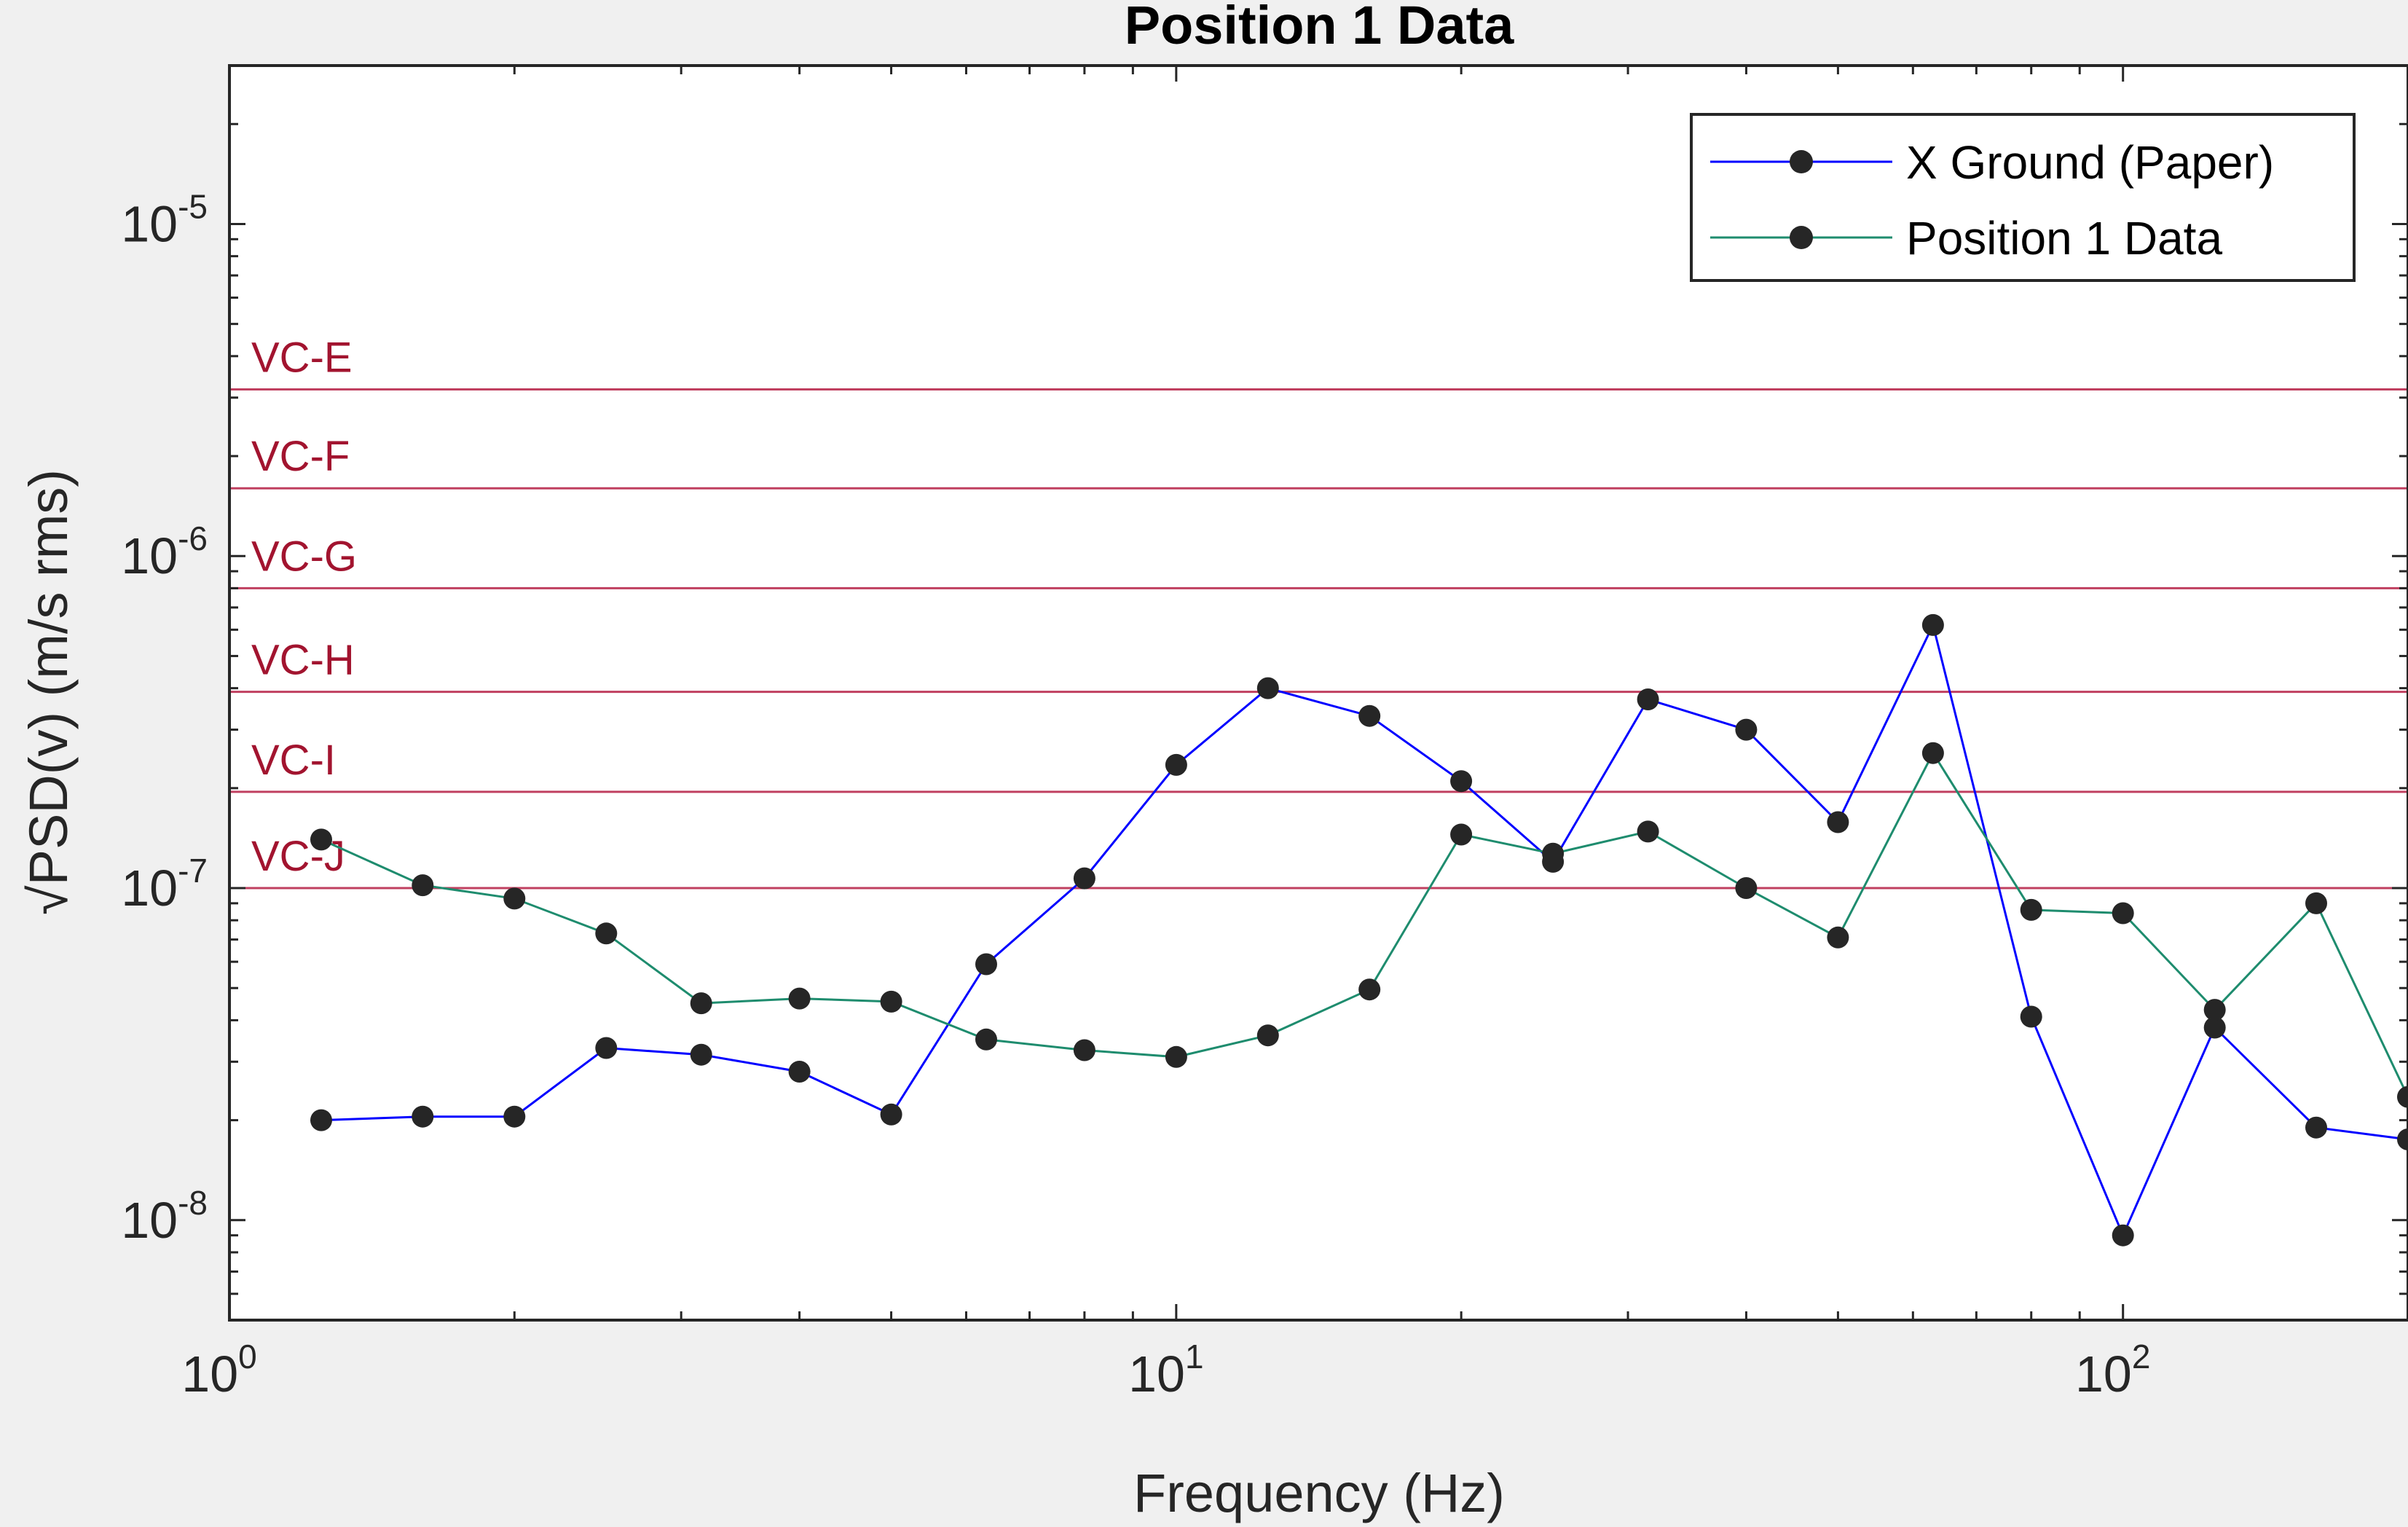 Image resolution: width=2408 pixels, height=1527 pixels. What do you see at coordinates (1319, 1493) in the screenshot?
I see `x-axis-label: Frequency (Hz)` at bounding box center [1319, 1493].